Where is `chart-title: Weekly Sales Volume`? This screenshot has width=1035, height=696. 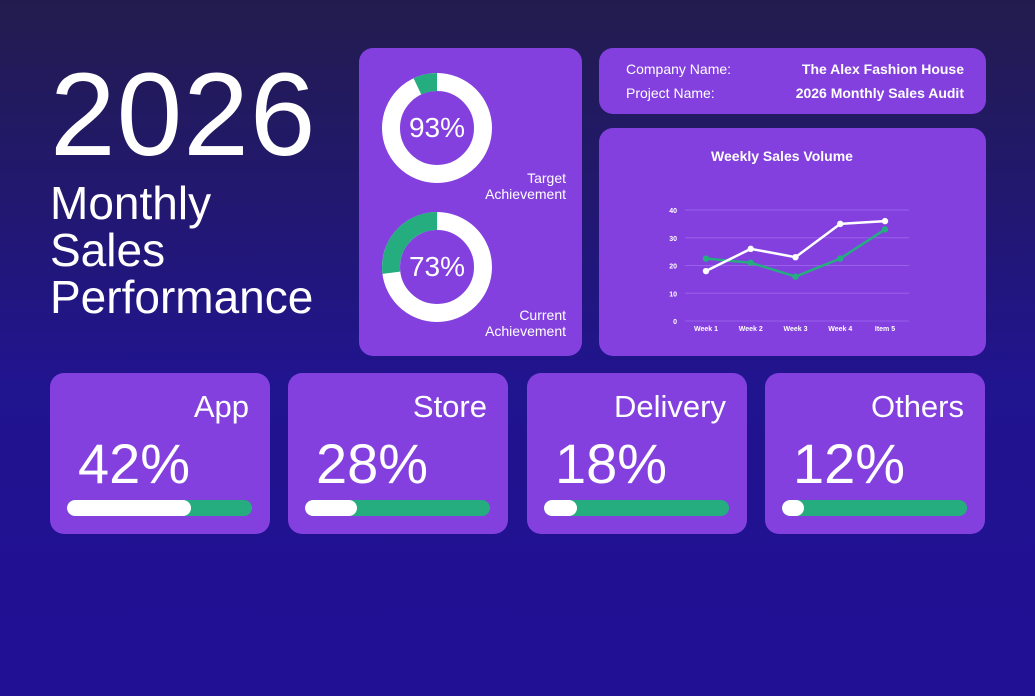
chart-title: Weekly Sales Volume is located at coordinates (782, 156).